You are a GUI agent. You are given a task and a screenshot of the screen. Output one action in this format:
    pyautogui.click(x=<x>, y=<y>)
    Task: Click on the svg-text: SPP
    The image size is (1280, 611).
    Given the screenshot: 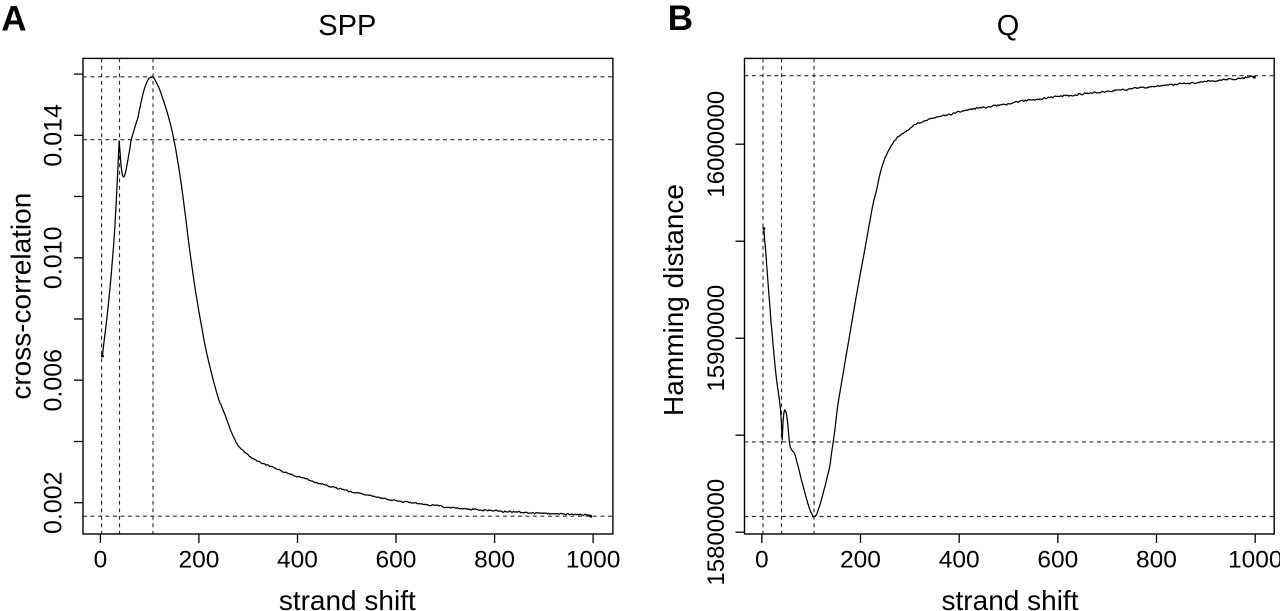 What is the action you would take?
    pyautogui.click(x=347, y=26)
    